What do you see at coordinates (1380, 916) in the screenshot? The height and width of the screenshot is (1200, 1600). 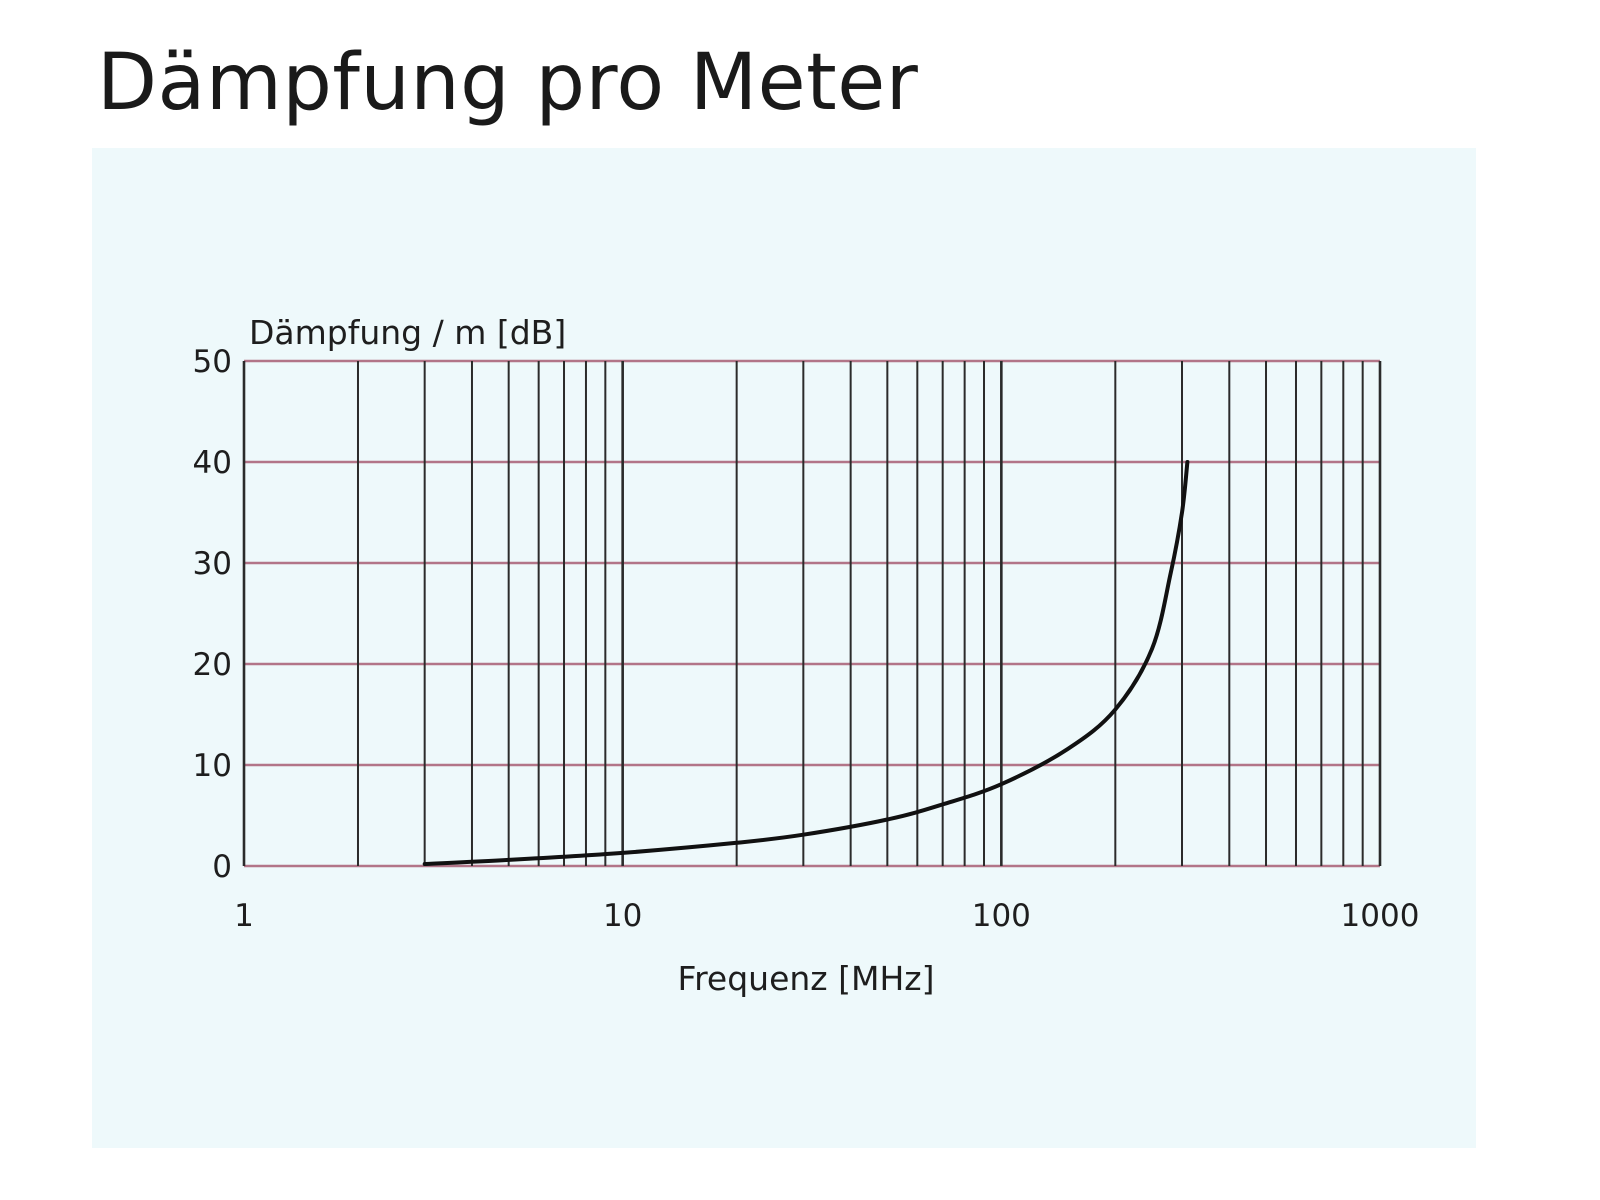 I see `x-tick-label-1000: 1000` at bounding box center [1380, 916].